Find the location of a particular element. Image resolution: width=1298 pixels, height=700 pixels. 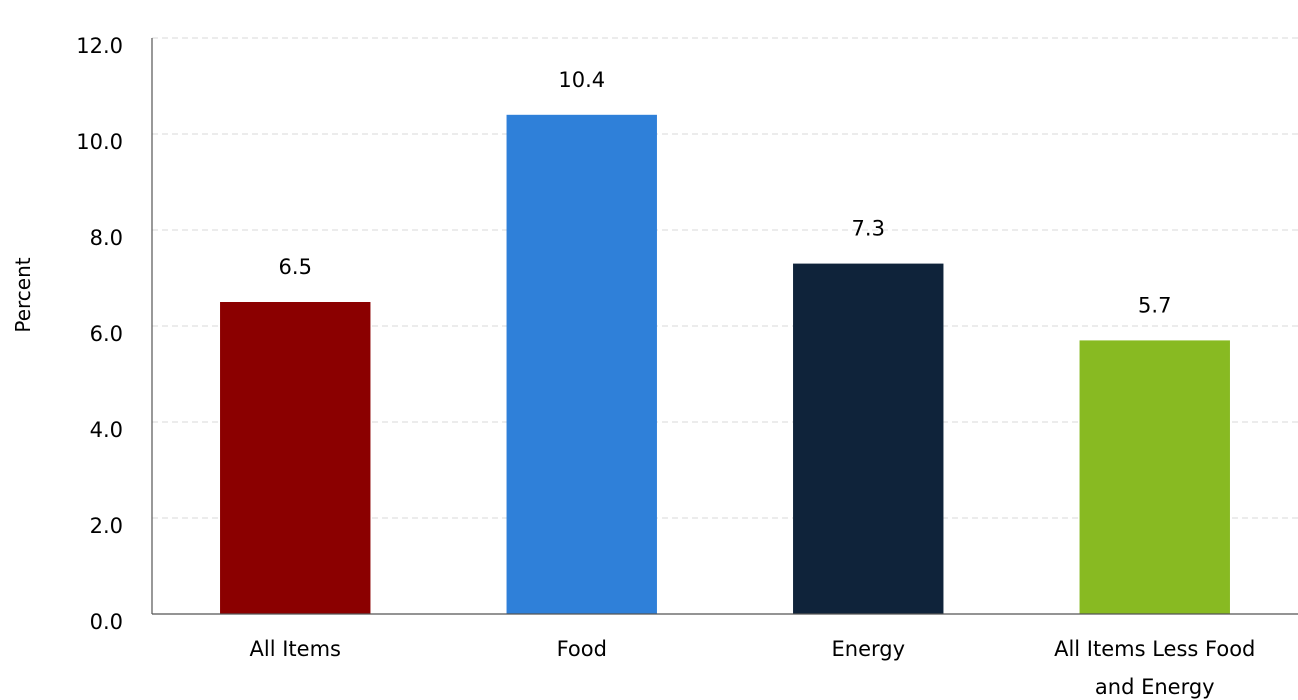

data-label: 5.7 is located at coordinates (1154, 305).